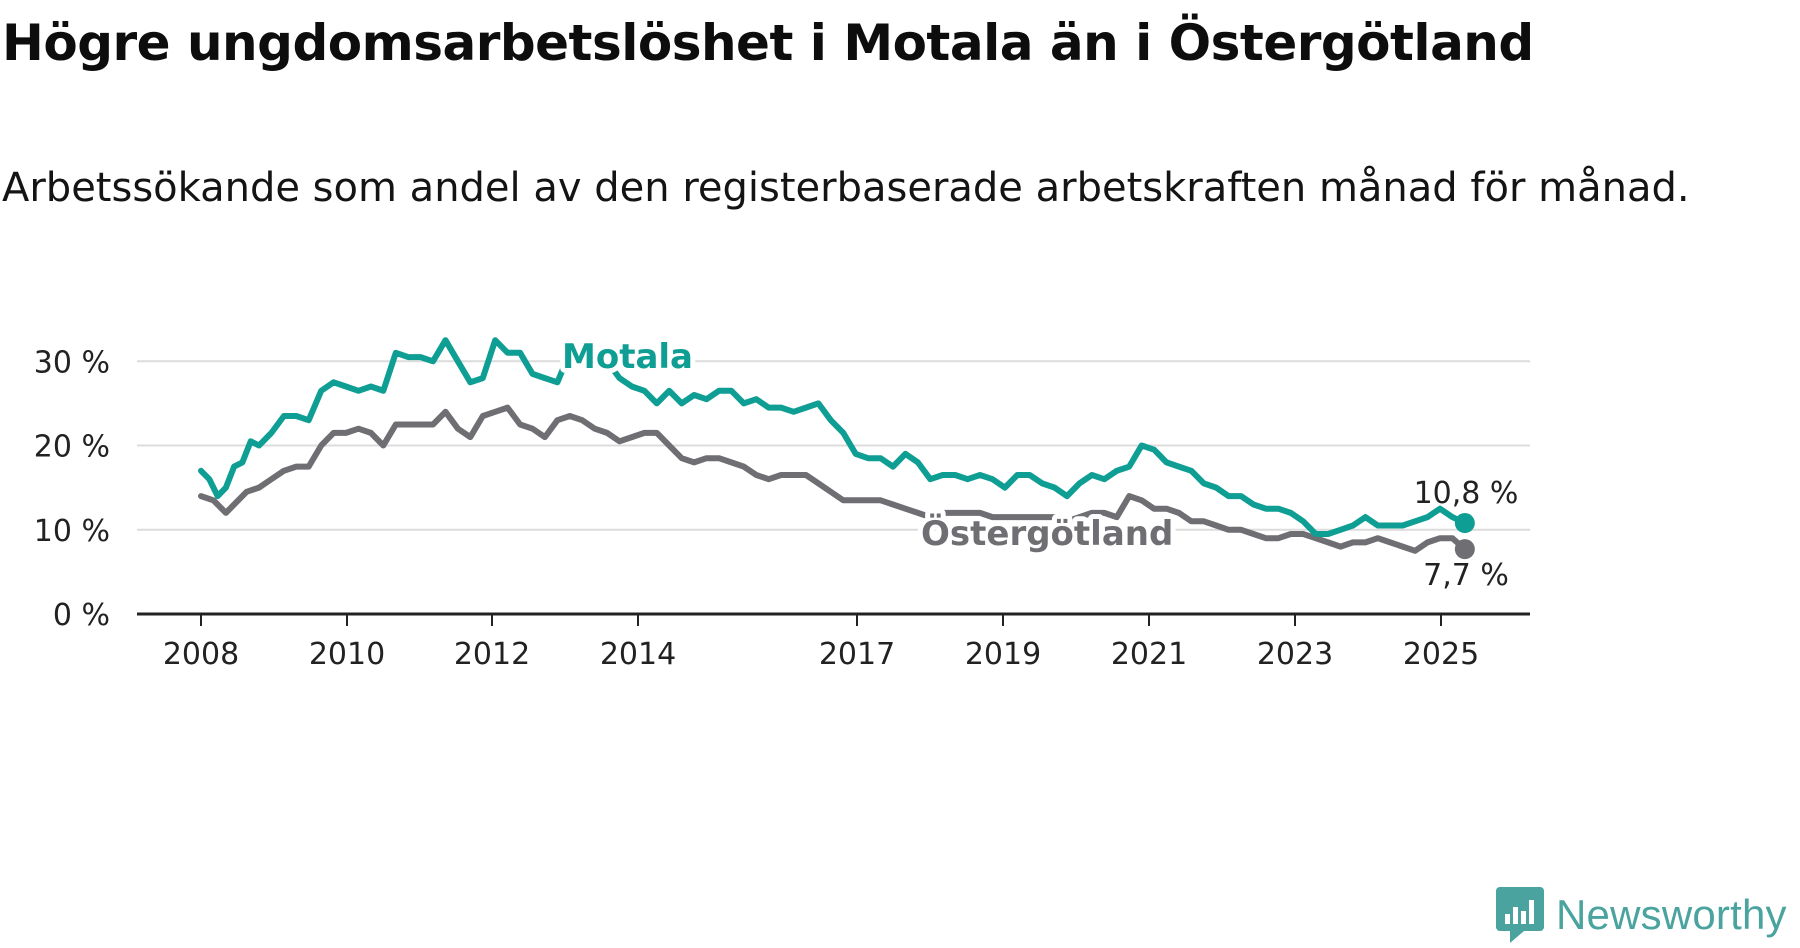  I want to click on series-line-motala, so click(833, 437).